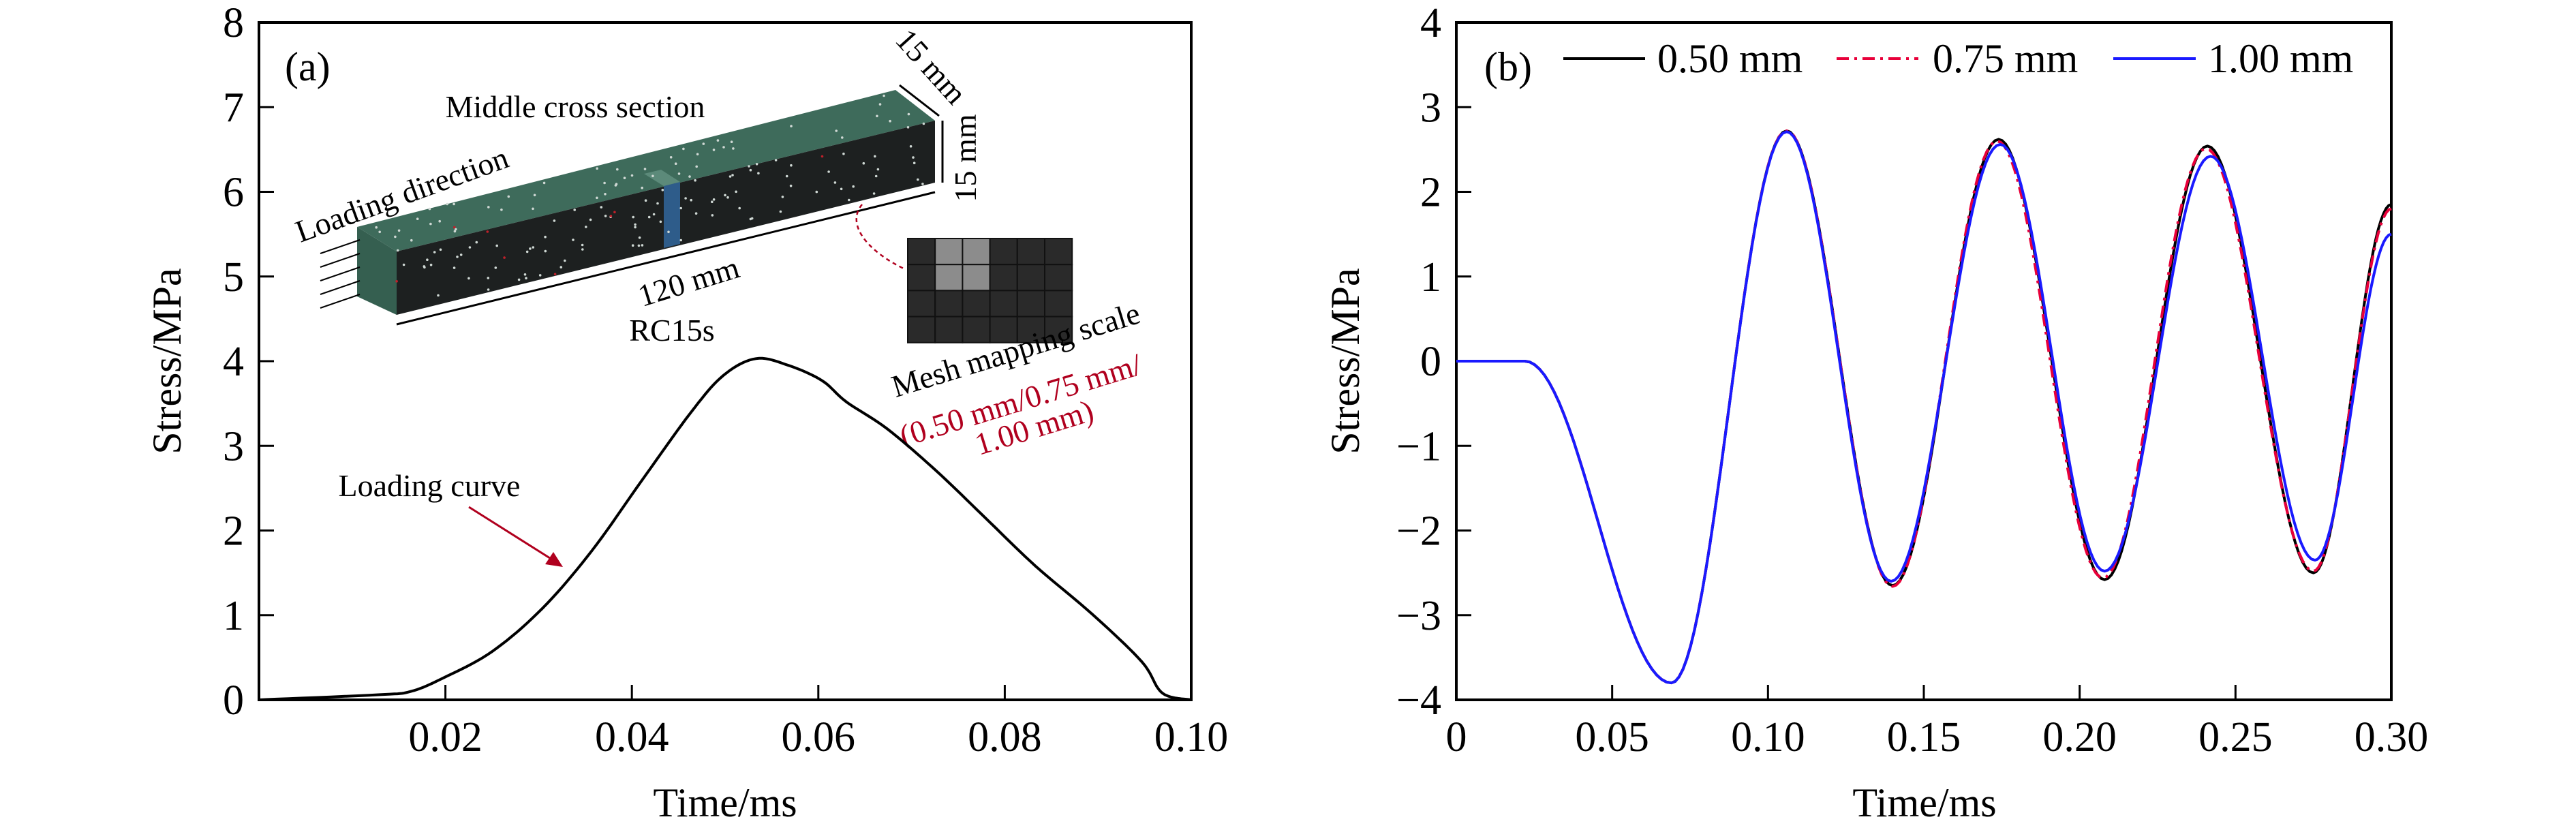 This screenshot has width=2576, height=830. What do you see at coordinates (234, 277) in the screenshot?
I see `y-tick-label: 5` at bounding box center [234, 277].